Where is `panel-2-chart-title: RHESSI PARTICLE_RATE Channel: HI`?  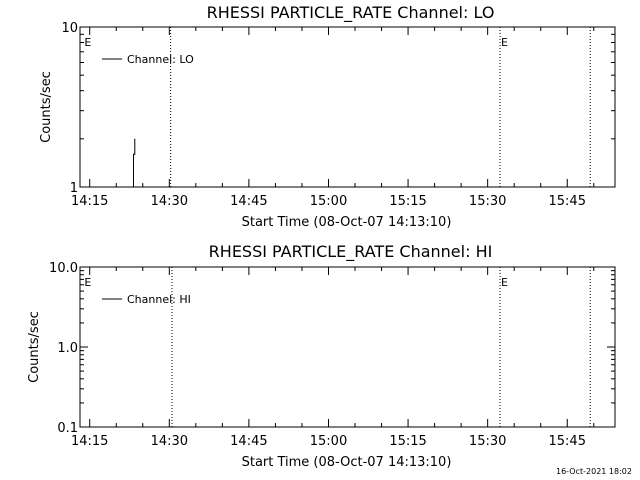 panel-2-chart-title: RHESSI PARTICLE_RATE Channel: HI is located at coordinates (351, 252).